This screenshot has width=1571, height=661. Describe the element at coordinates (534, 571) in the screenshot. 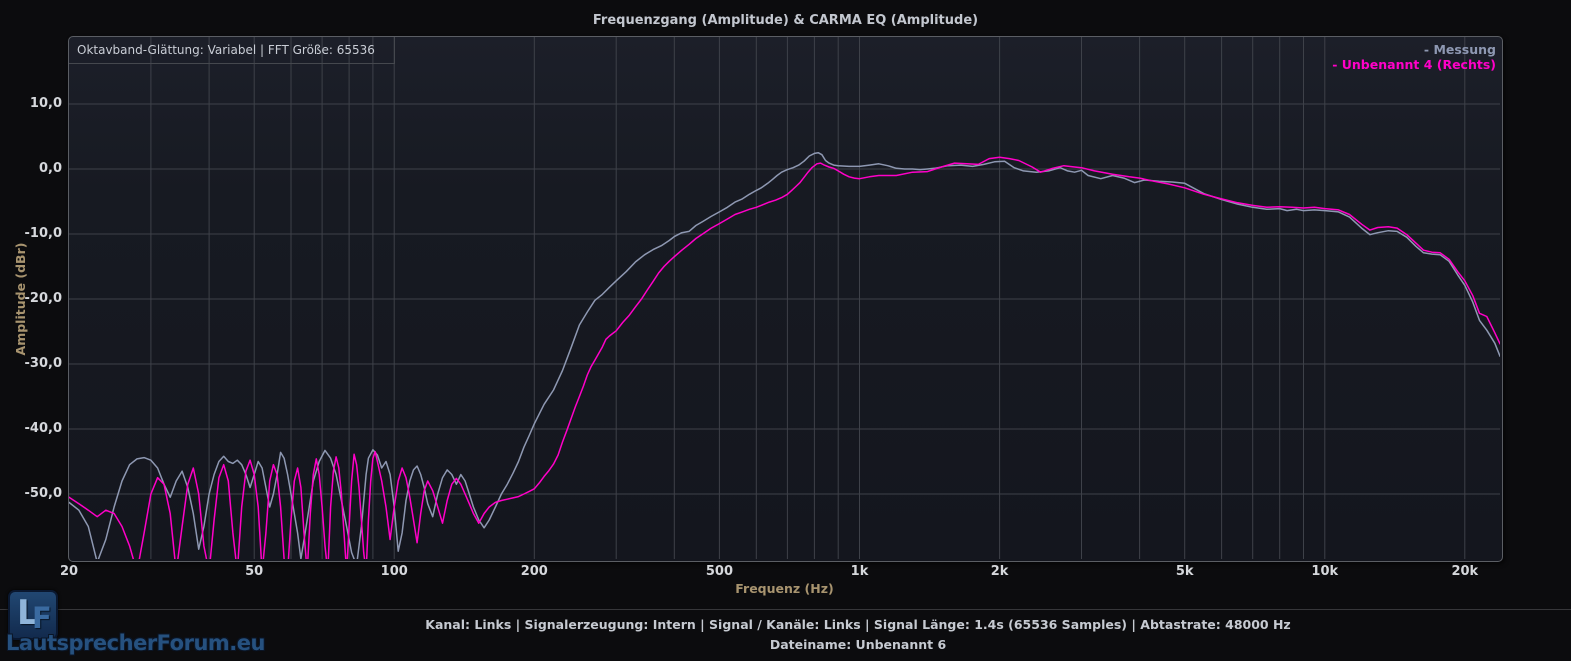

I see `x-tick-label: 200` at that location.